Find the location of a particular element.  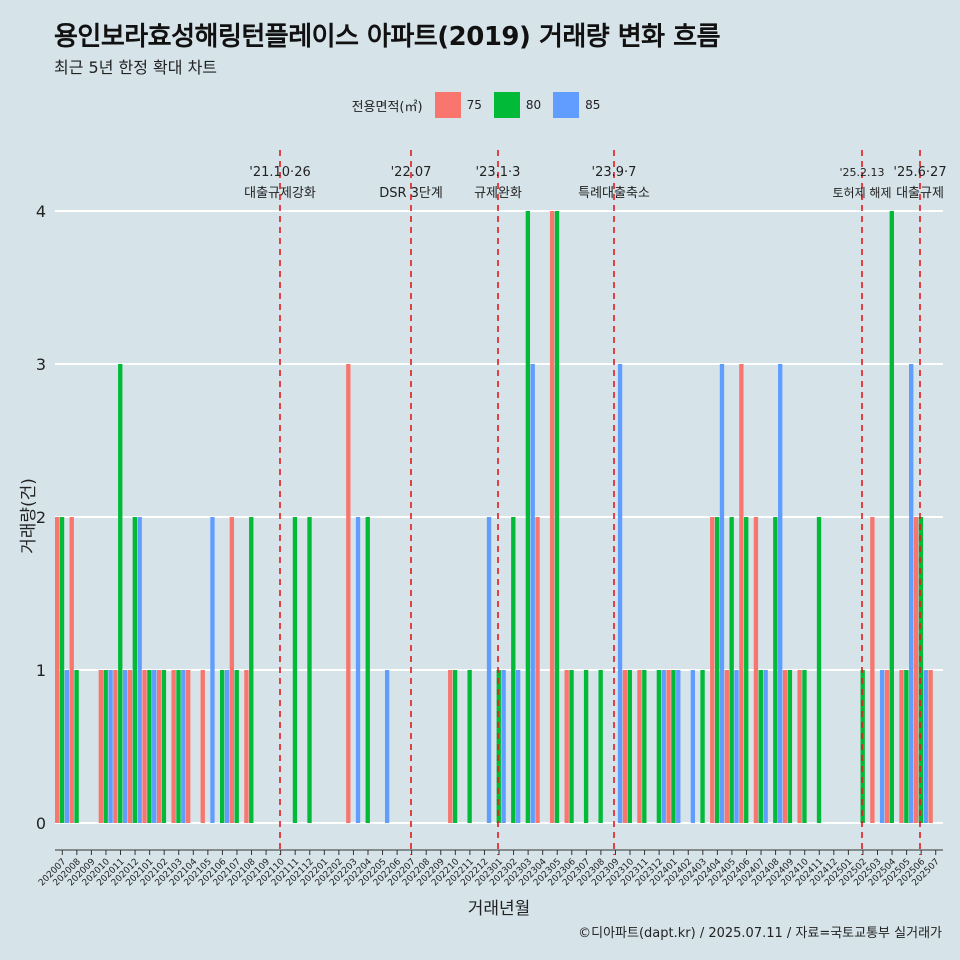

annotation-label: 규제완화 is located at coordinates (498, 193).